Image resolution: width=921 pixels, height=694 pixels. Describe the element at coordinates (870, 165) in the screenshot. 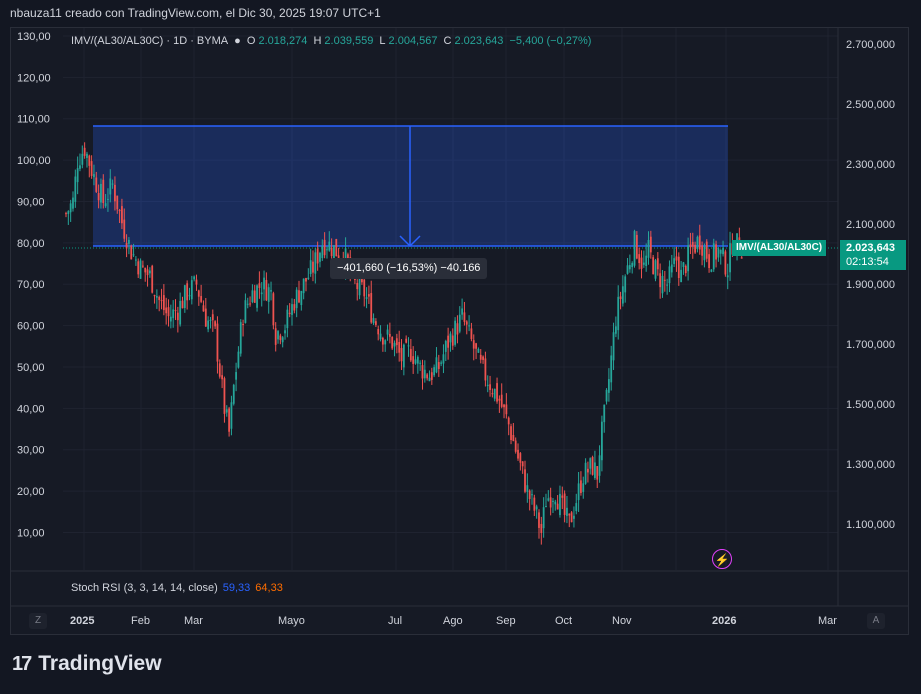

I see `right-axis-tick: 2.300,000` at that location.